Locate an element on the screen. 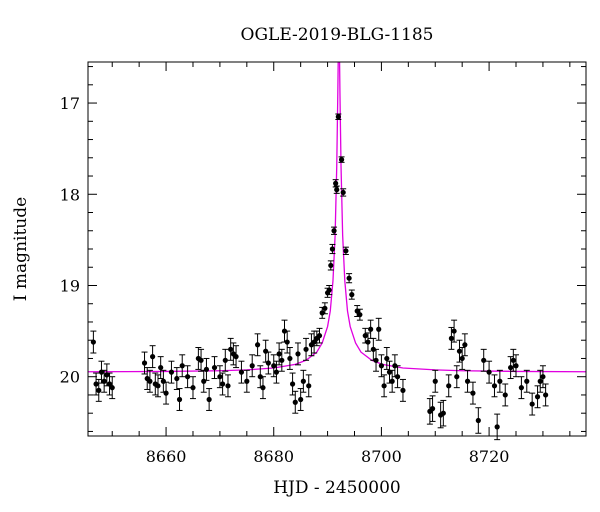 The image size is (600, 512). y-tick-label: 19 is located at coordinates (70, 285).